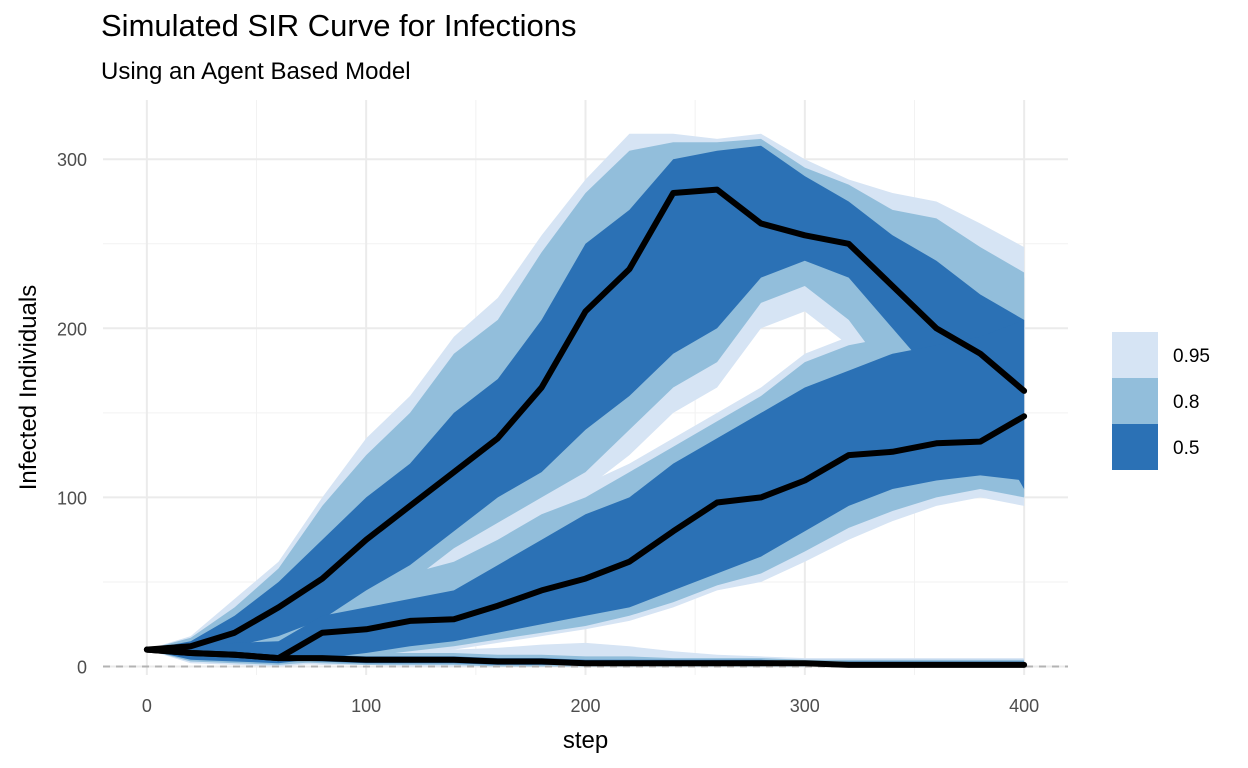 The height and width of the screenshot is (768, 1248). I want to click on x-tick-label: 300, so click(805, 706).